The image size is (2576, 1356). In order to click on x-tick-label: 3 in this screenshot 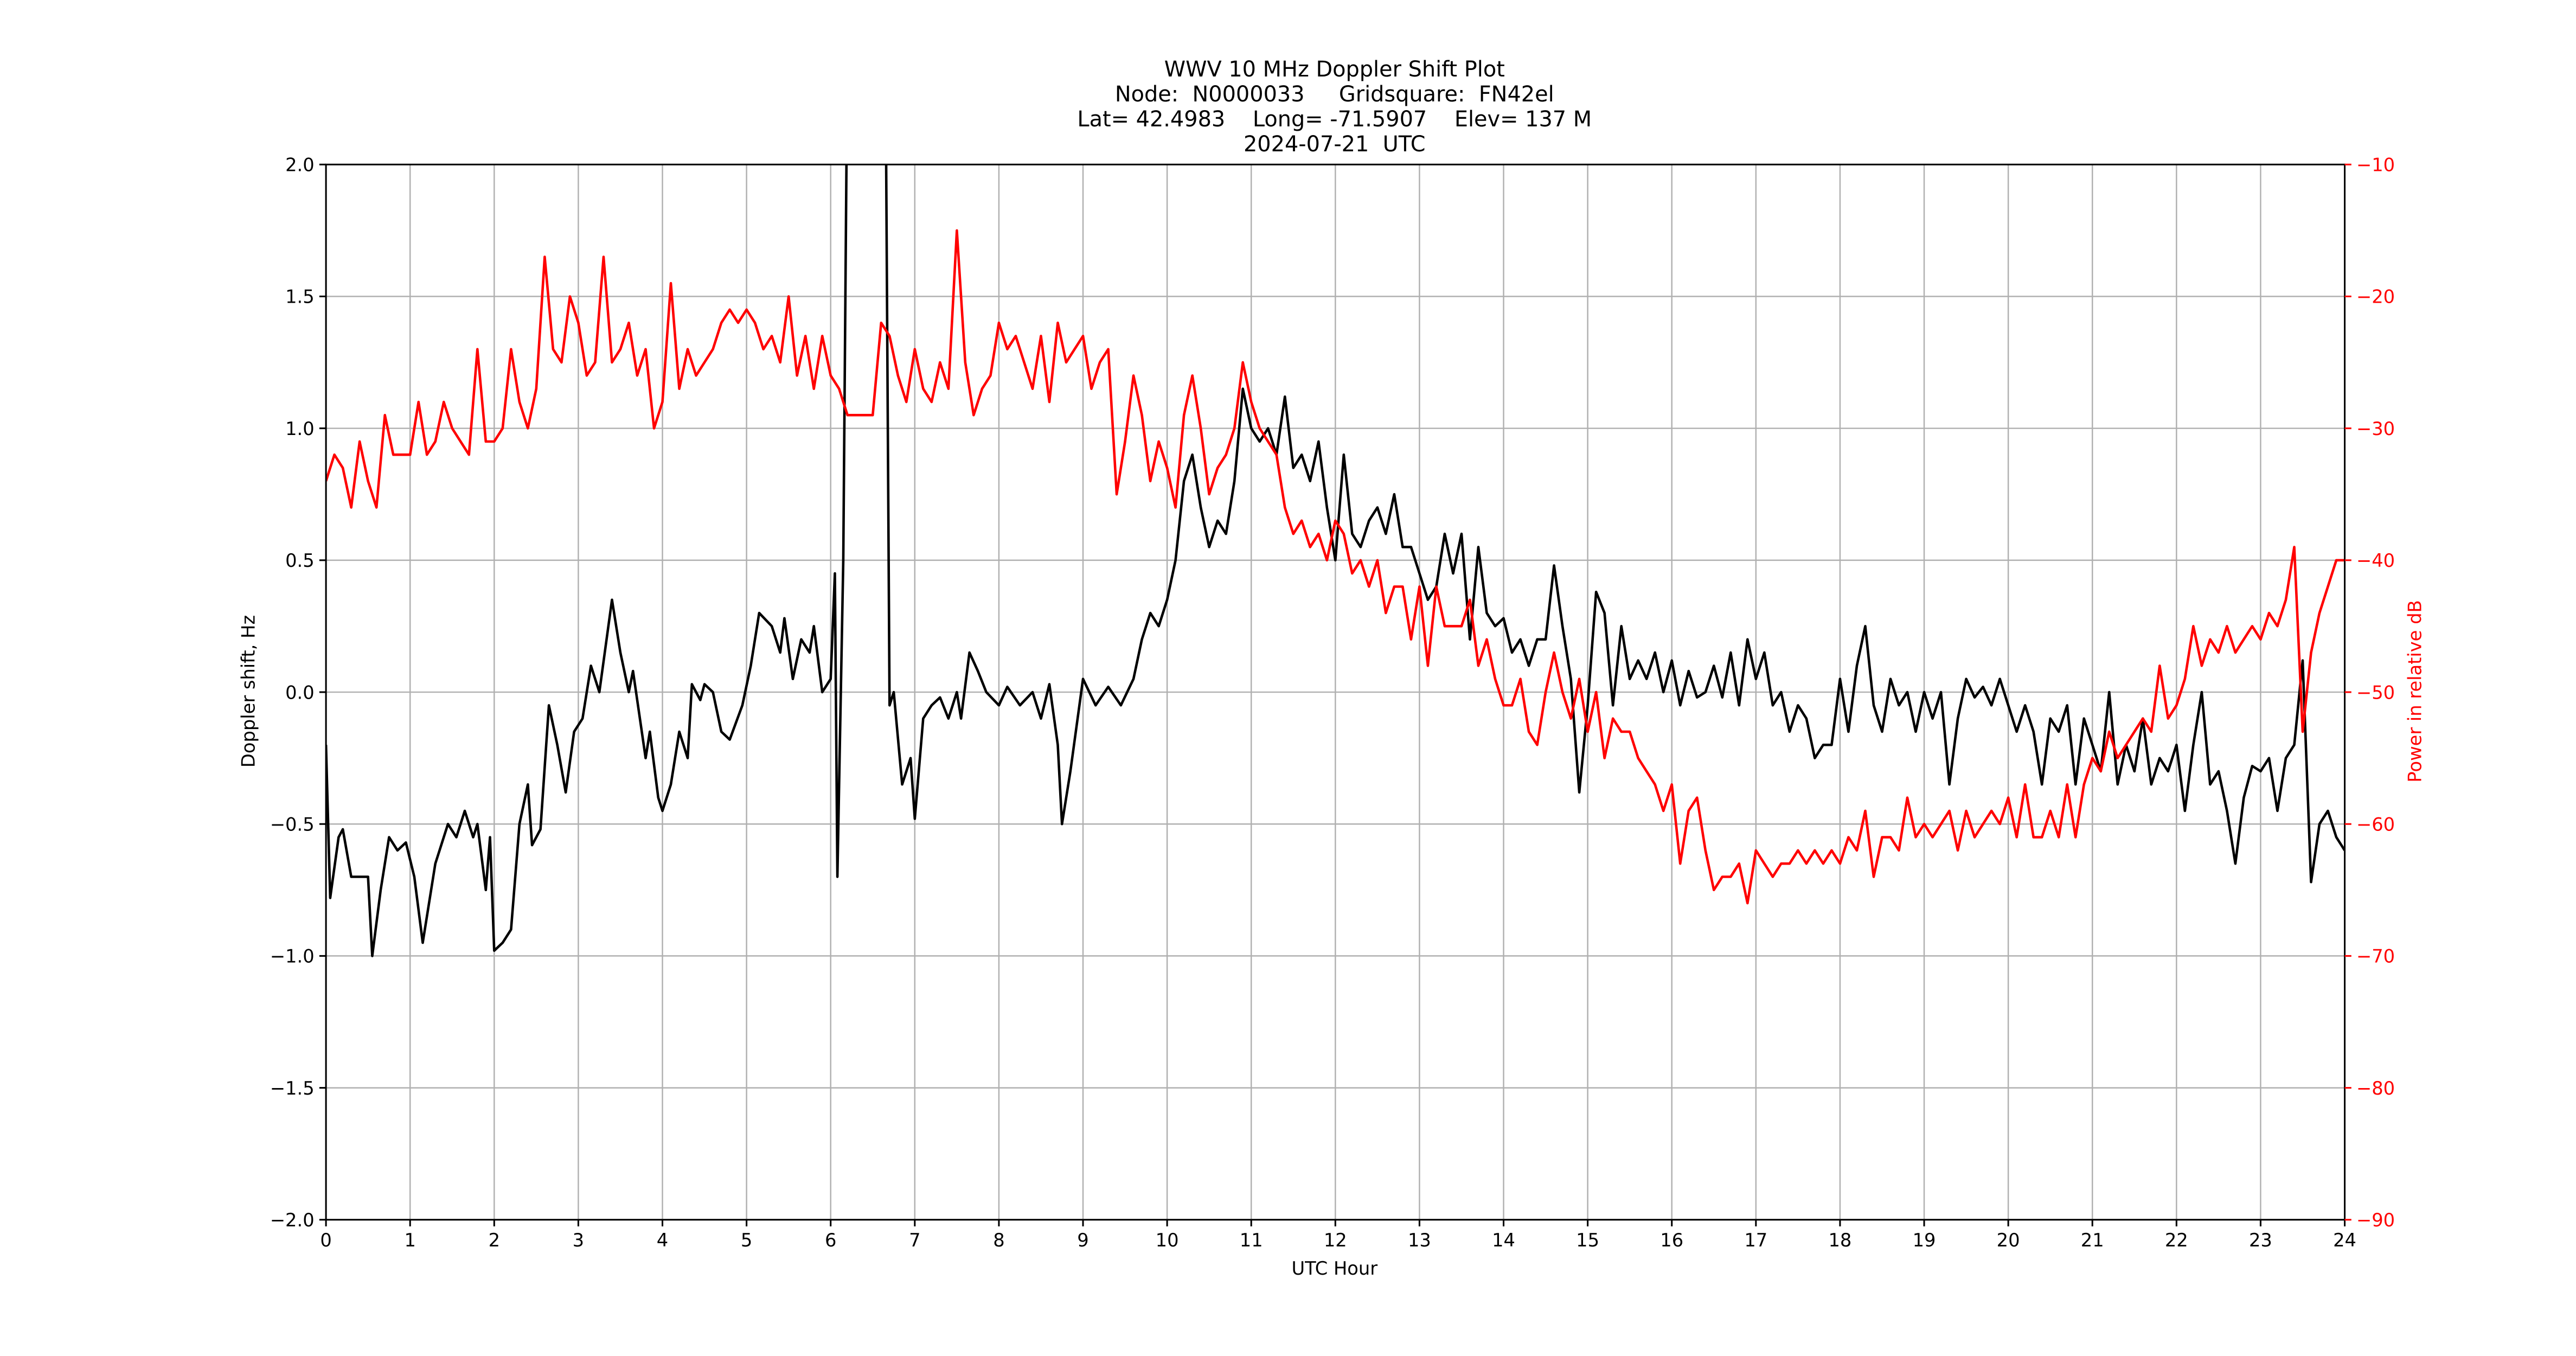, I will do `click(578, 1240)`.